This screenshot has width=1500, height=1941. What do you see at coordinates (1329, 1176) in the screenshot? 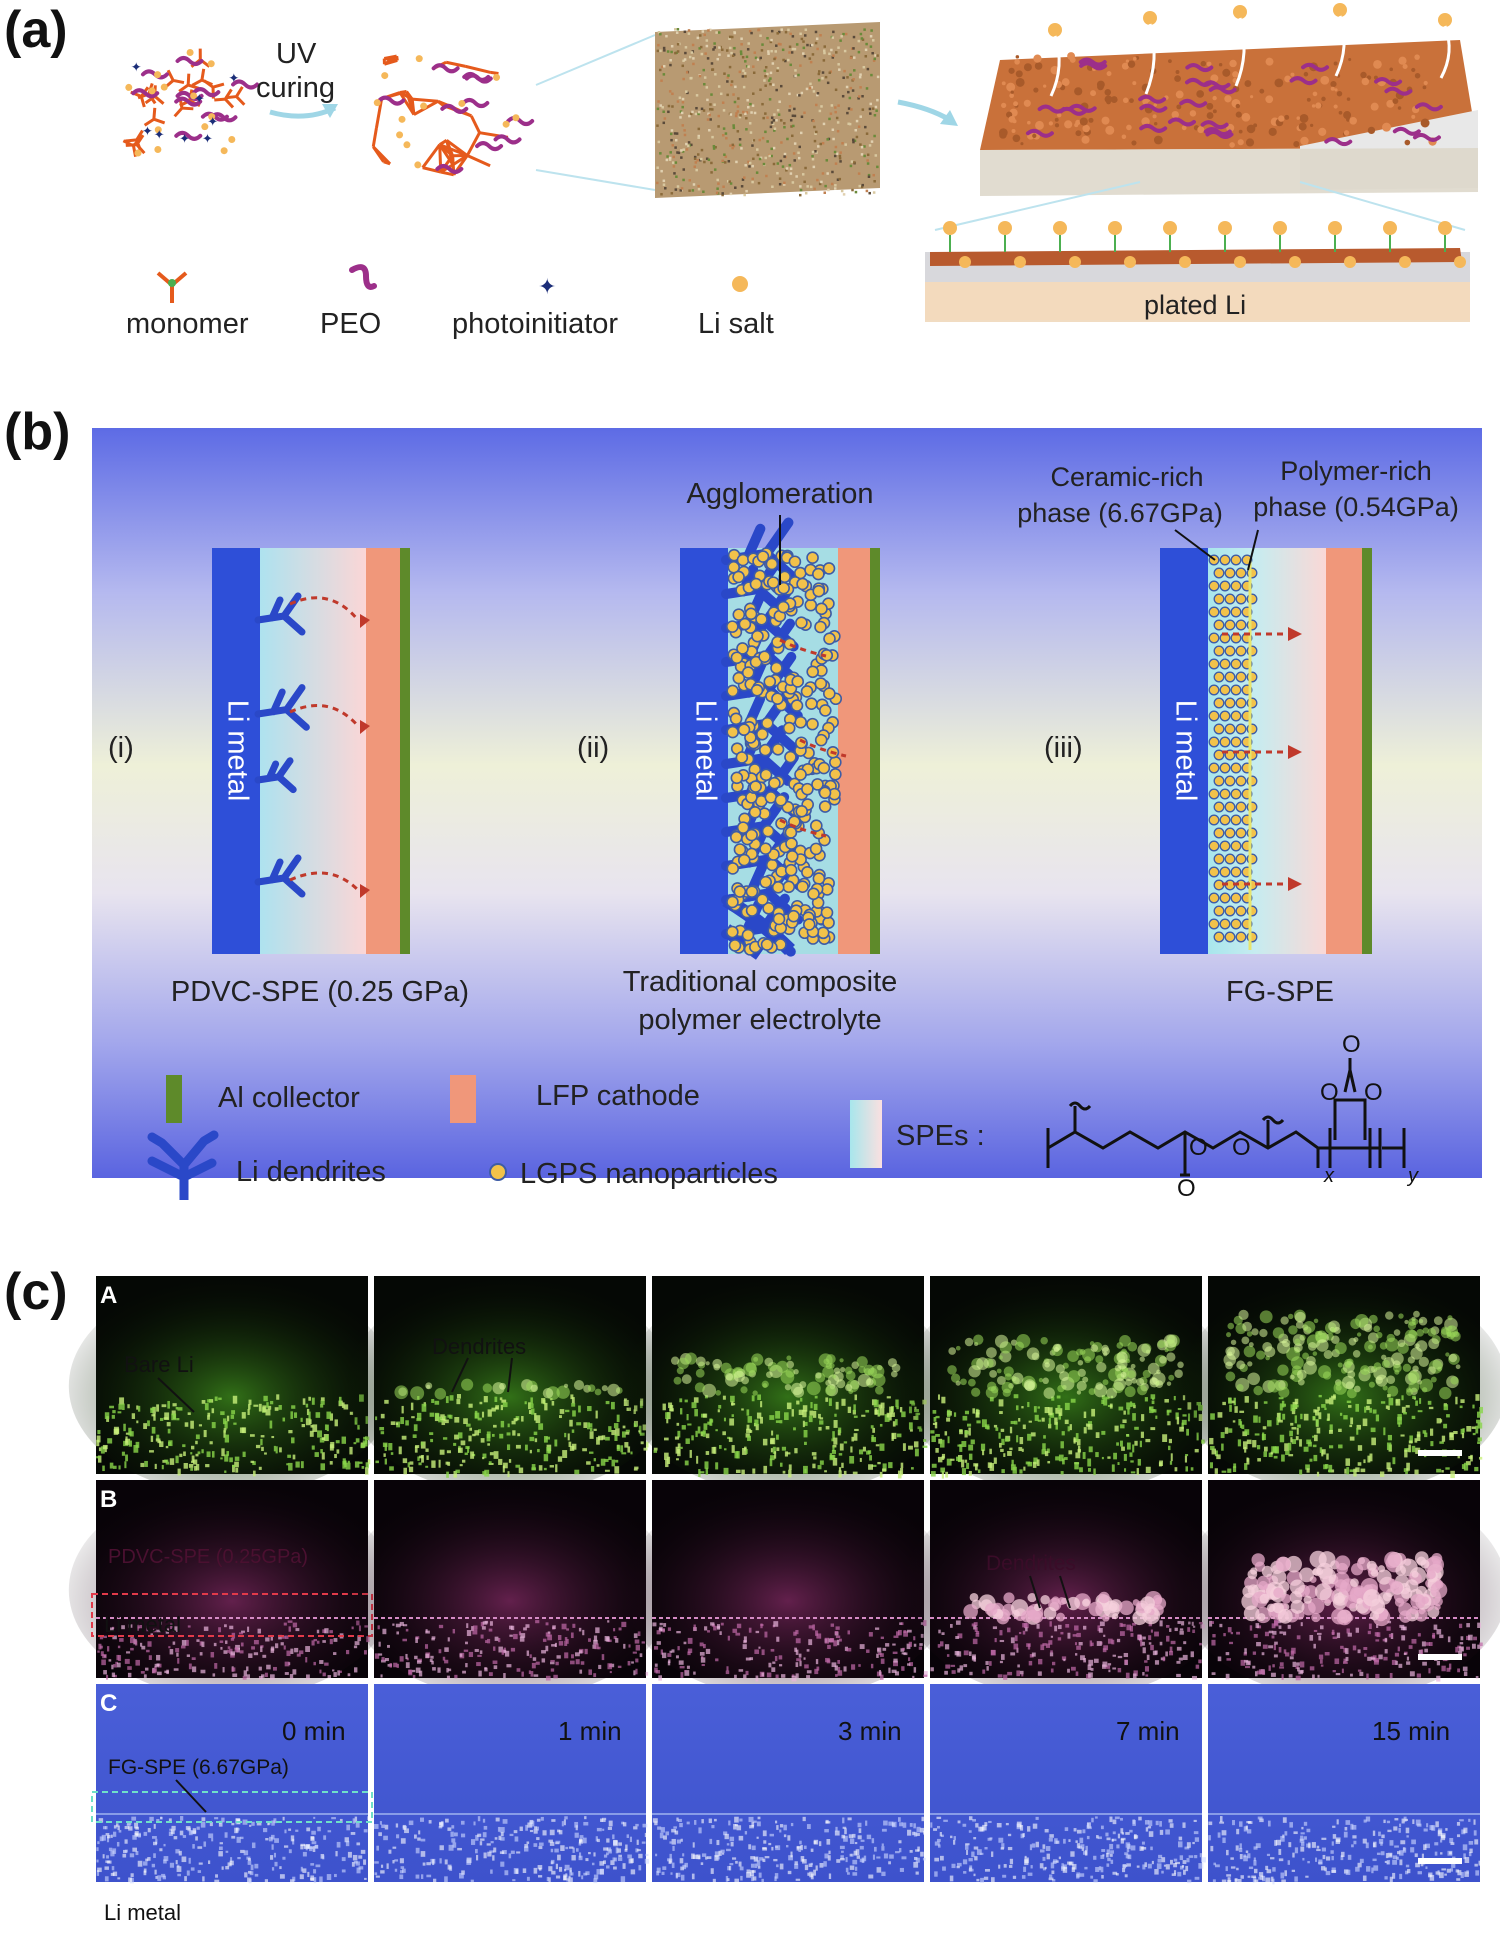
I see `formula-subscript-x: x` at bounding box center [1329, 1176].